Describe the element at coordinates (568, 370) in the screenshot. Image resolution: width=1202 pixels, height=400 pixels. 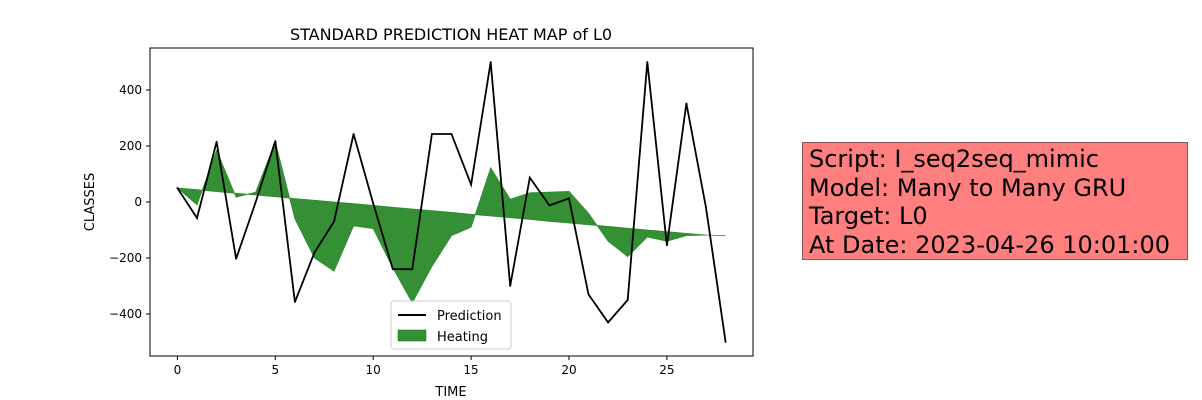
I see `x-tick-label: 20` at that location.